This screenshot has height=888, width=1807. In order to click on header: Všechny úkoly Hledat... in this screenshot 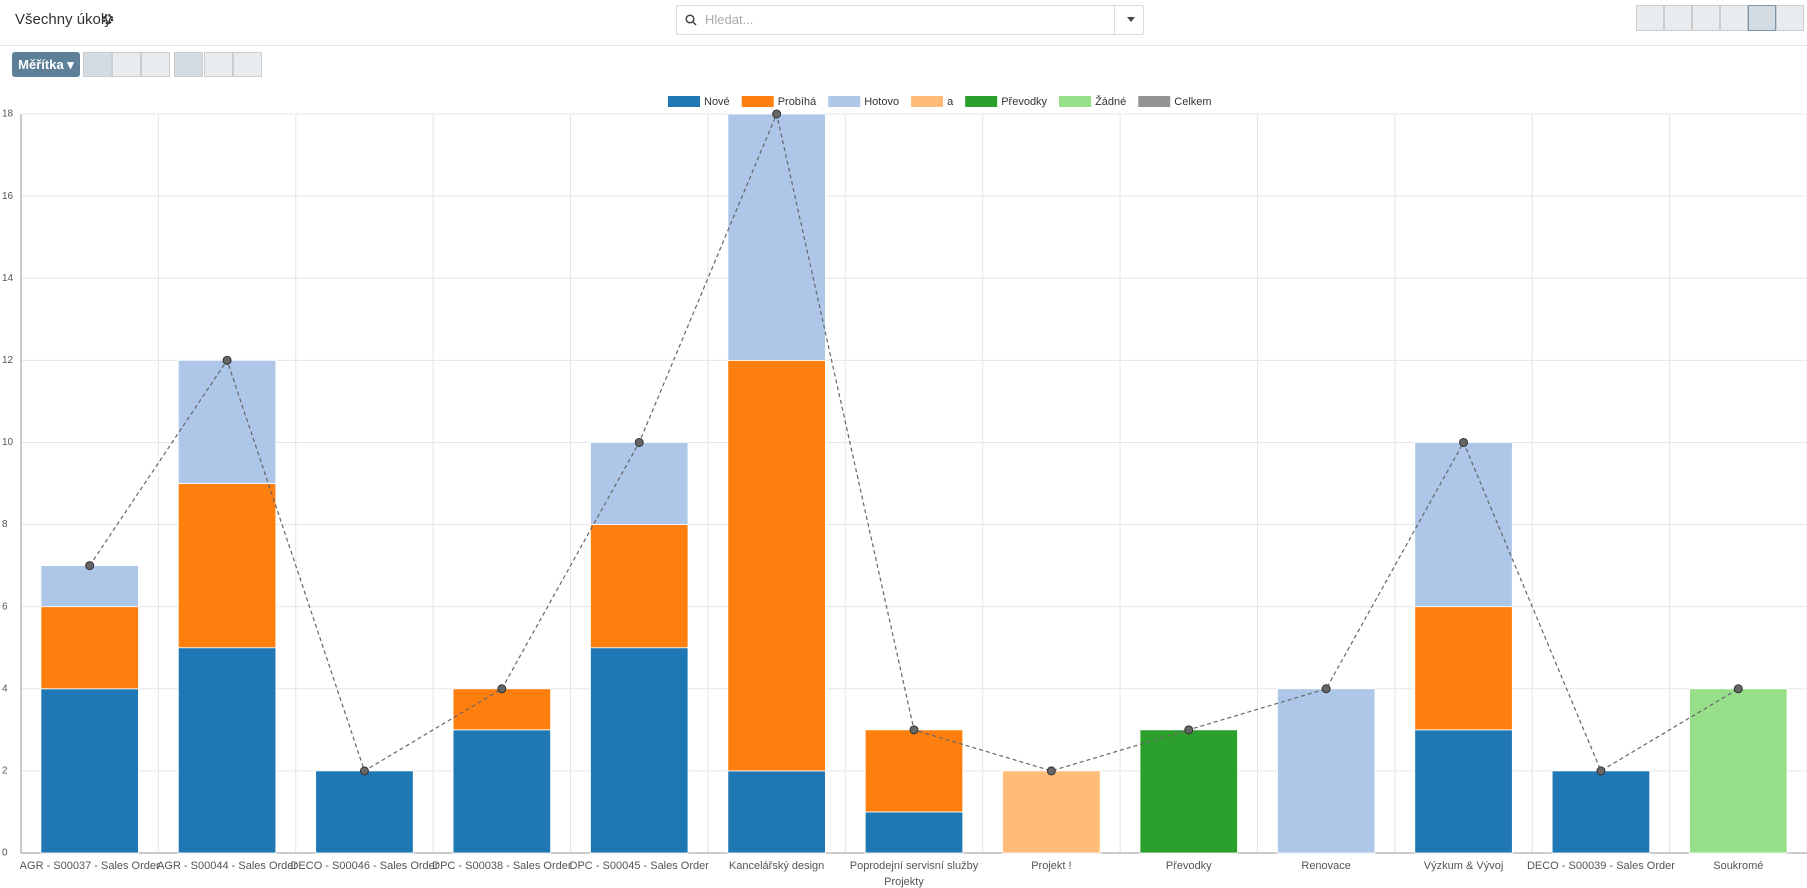, I will do `click(903, 23)`.